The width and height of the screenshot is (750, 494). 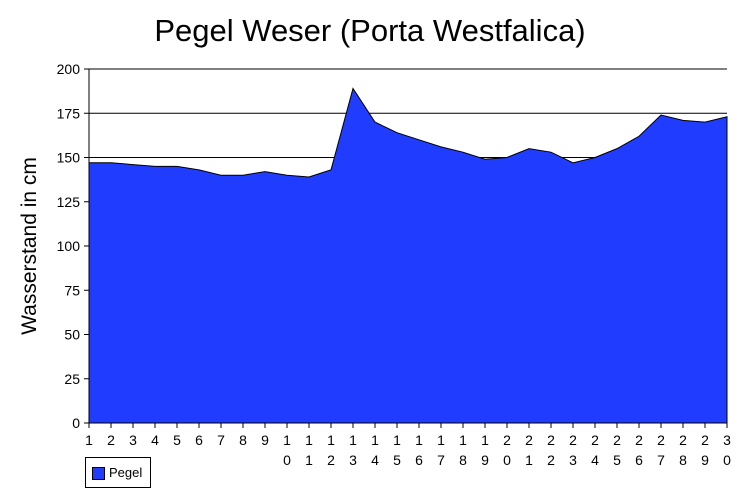 What do you see at coordinates (243, 440) in the screenshot?
I see `x-tick-label-8: 8` at bounding box center [243, 440].